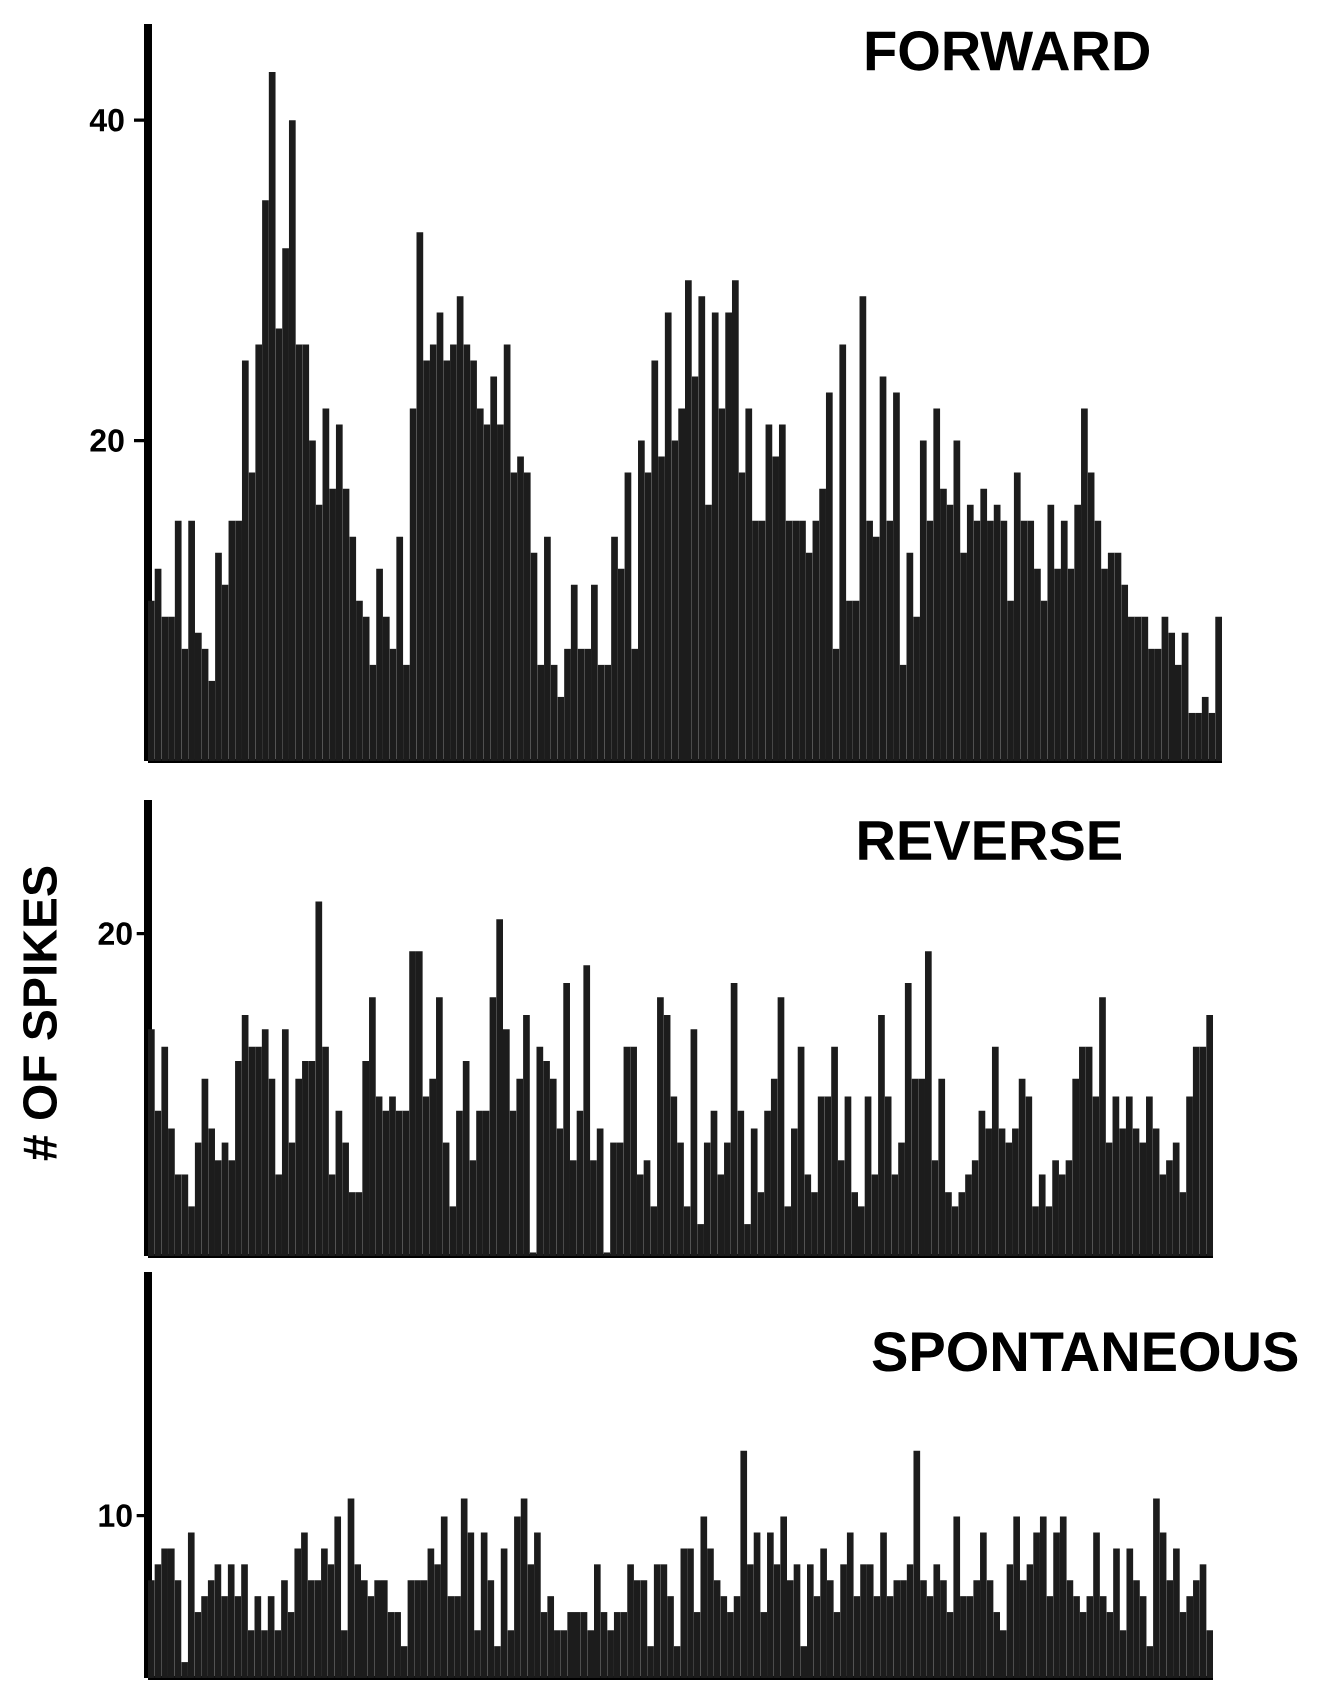 Image resolution: width=1324 pixels, height=1690 pixels. What do you see at coordinates (990, 840) in the screenshot?
I see `chart-title: REVERSE` at bounding box center [990, 840].